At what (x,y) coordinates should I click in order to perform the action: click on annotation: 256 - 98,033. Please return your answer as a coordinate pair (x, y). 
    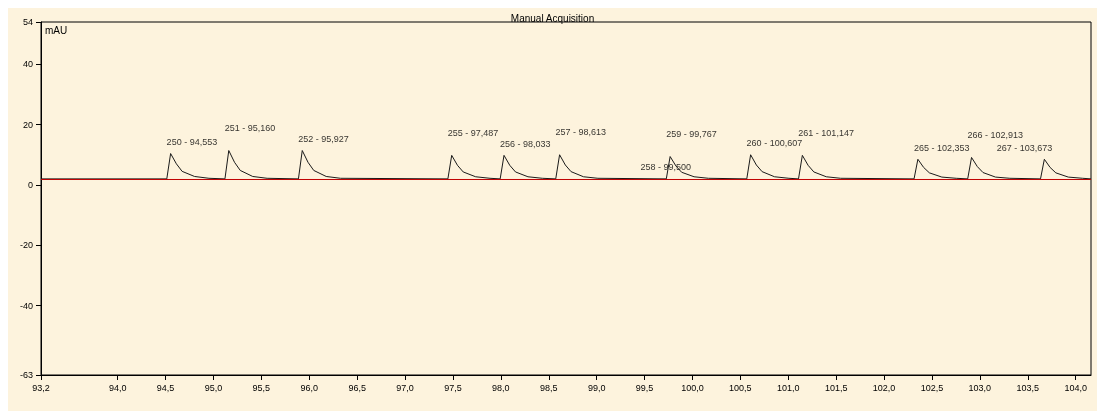
    Looking at the image, I should click on (525, 143).